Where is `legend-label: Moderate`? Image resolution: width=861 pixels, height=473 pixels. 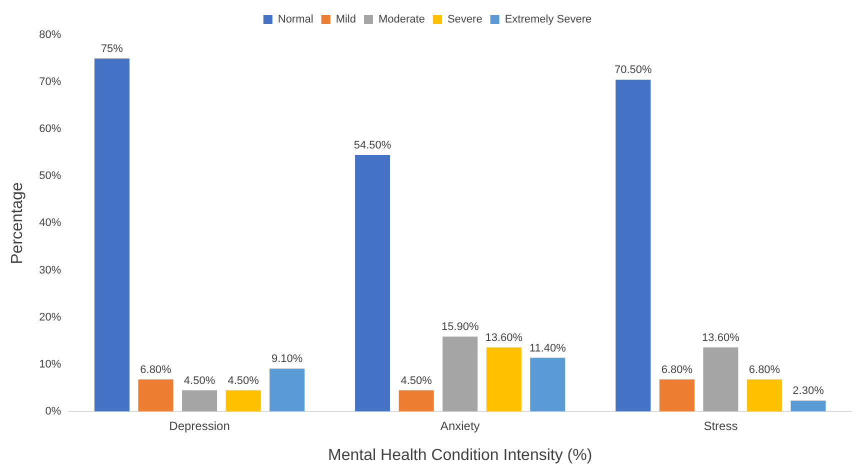 legend-label: Moderate is located at coordinates (401, 20).